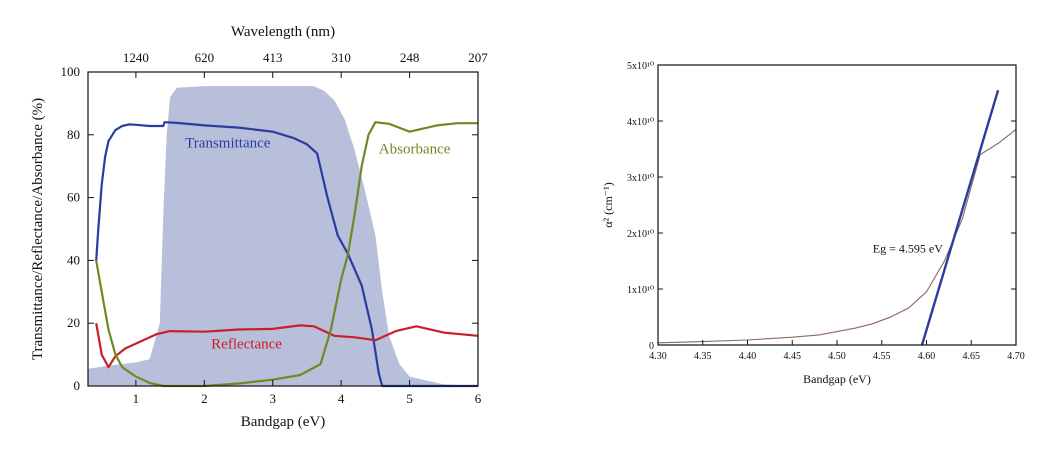 The width and height of the screenshot is (1048, 457). Describe the element at coordinates (478, 57) in the screenshot. I see `top-tick-label: 207` at that location.